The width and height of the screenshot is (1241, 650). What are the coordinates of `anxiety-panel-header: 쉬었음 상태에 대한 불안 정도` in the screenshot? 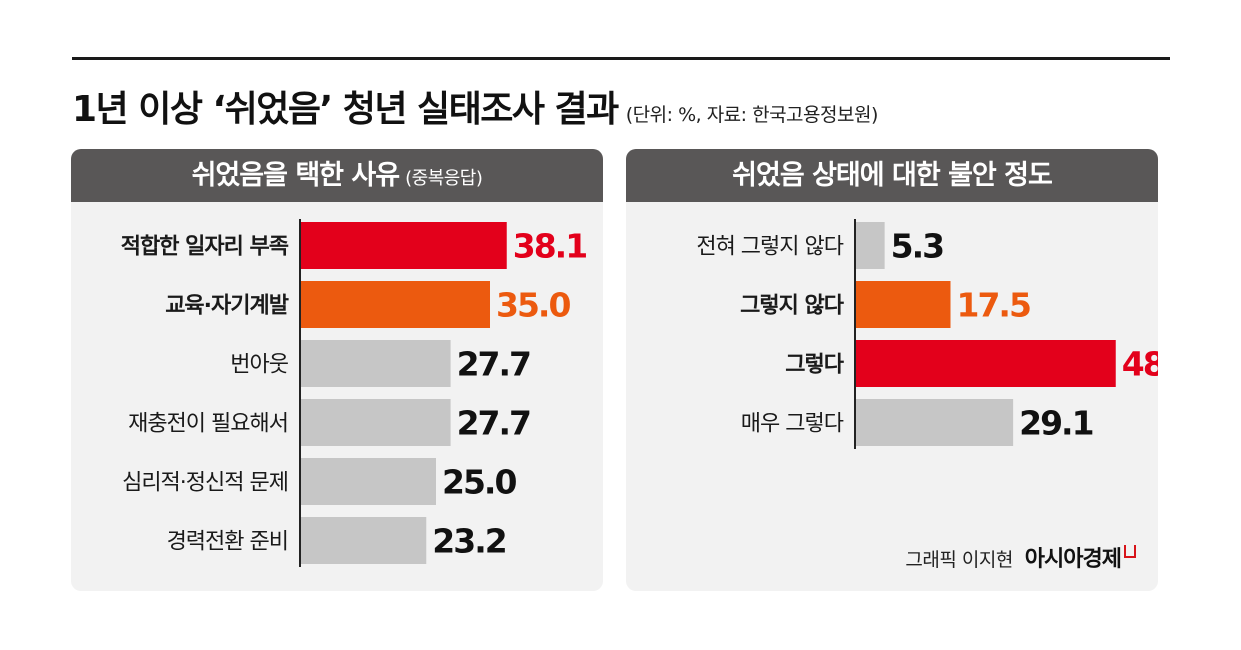 It's located at (892, 175).